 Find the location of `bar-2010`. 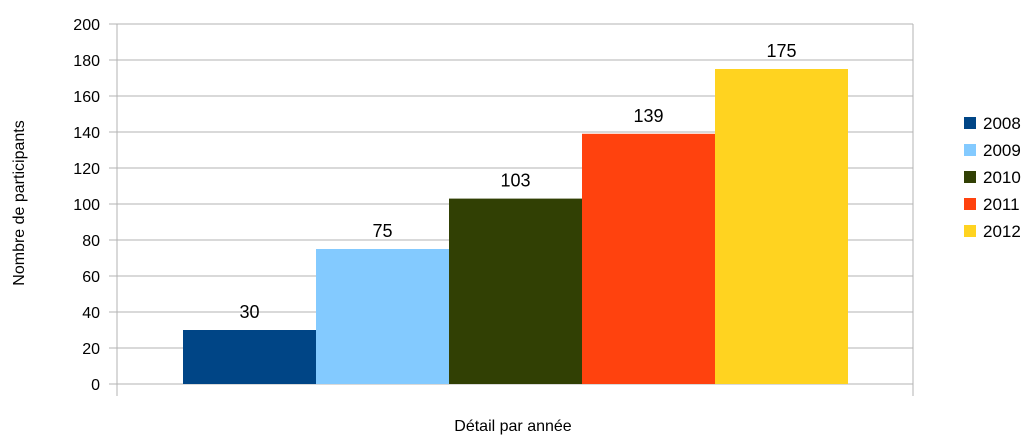

bar-2010 is located at coordinates (515, 291).